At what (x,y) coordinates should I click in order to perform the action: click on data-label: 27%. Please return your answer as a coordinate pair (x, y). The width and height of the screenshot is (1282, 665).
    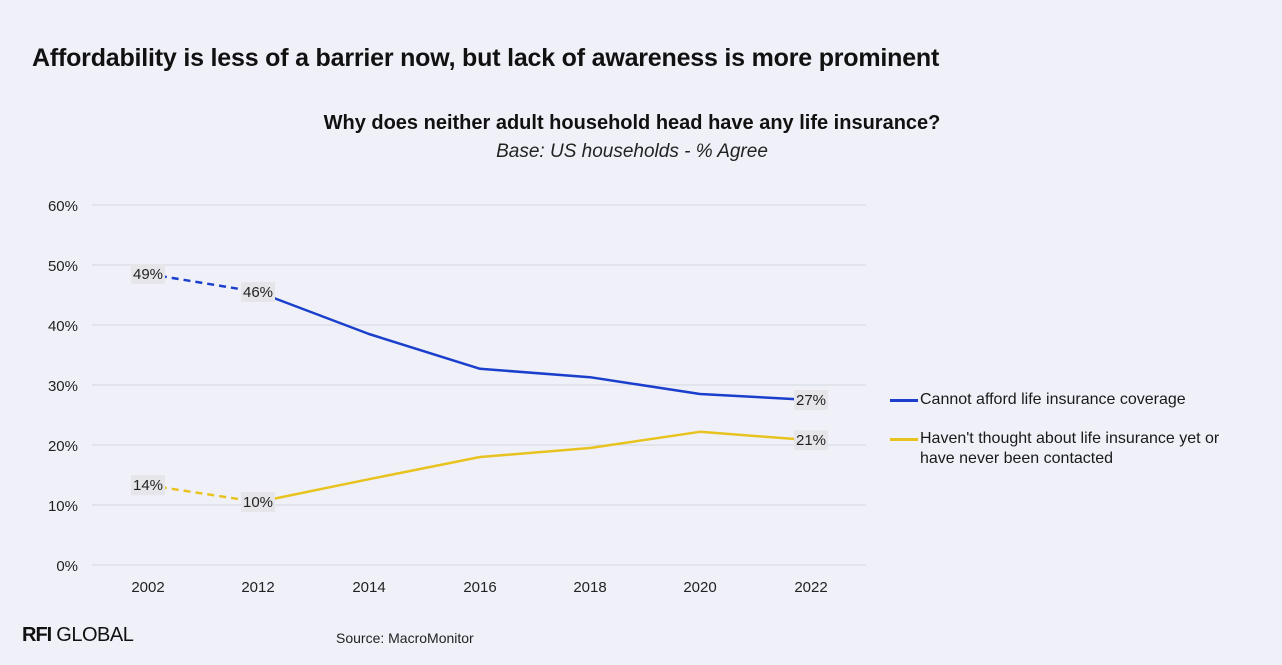
    Looking at the image, I should click on (811, 400).